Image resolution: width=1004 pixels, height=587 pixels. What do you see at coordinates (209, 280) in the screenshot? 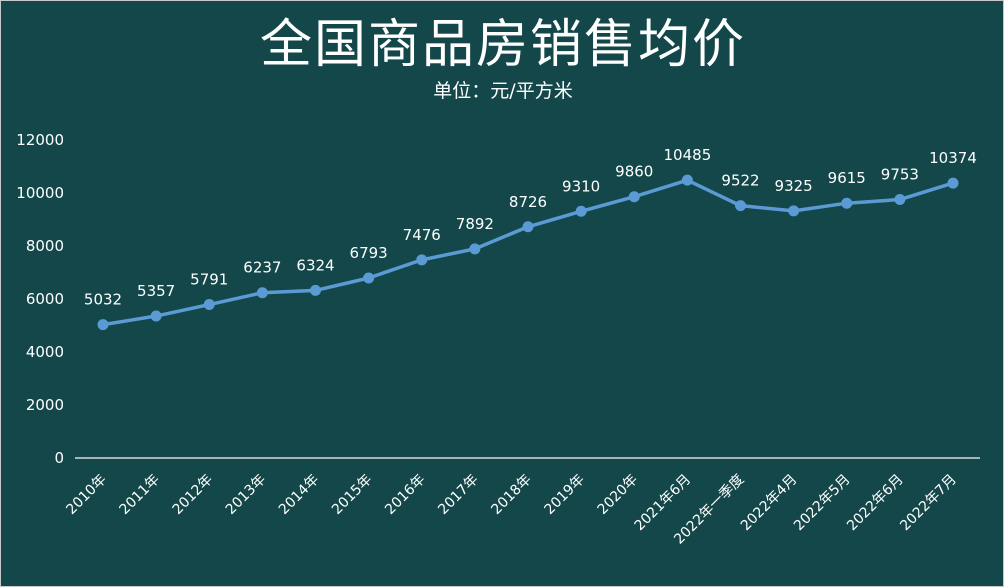
I see `data-label: 5791` at bounding box center [209, 280].